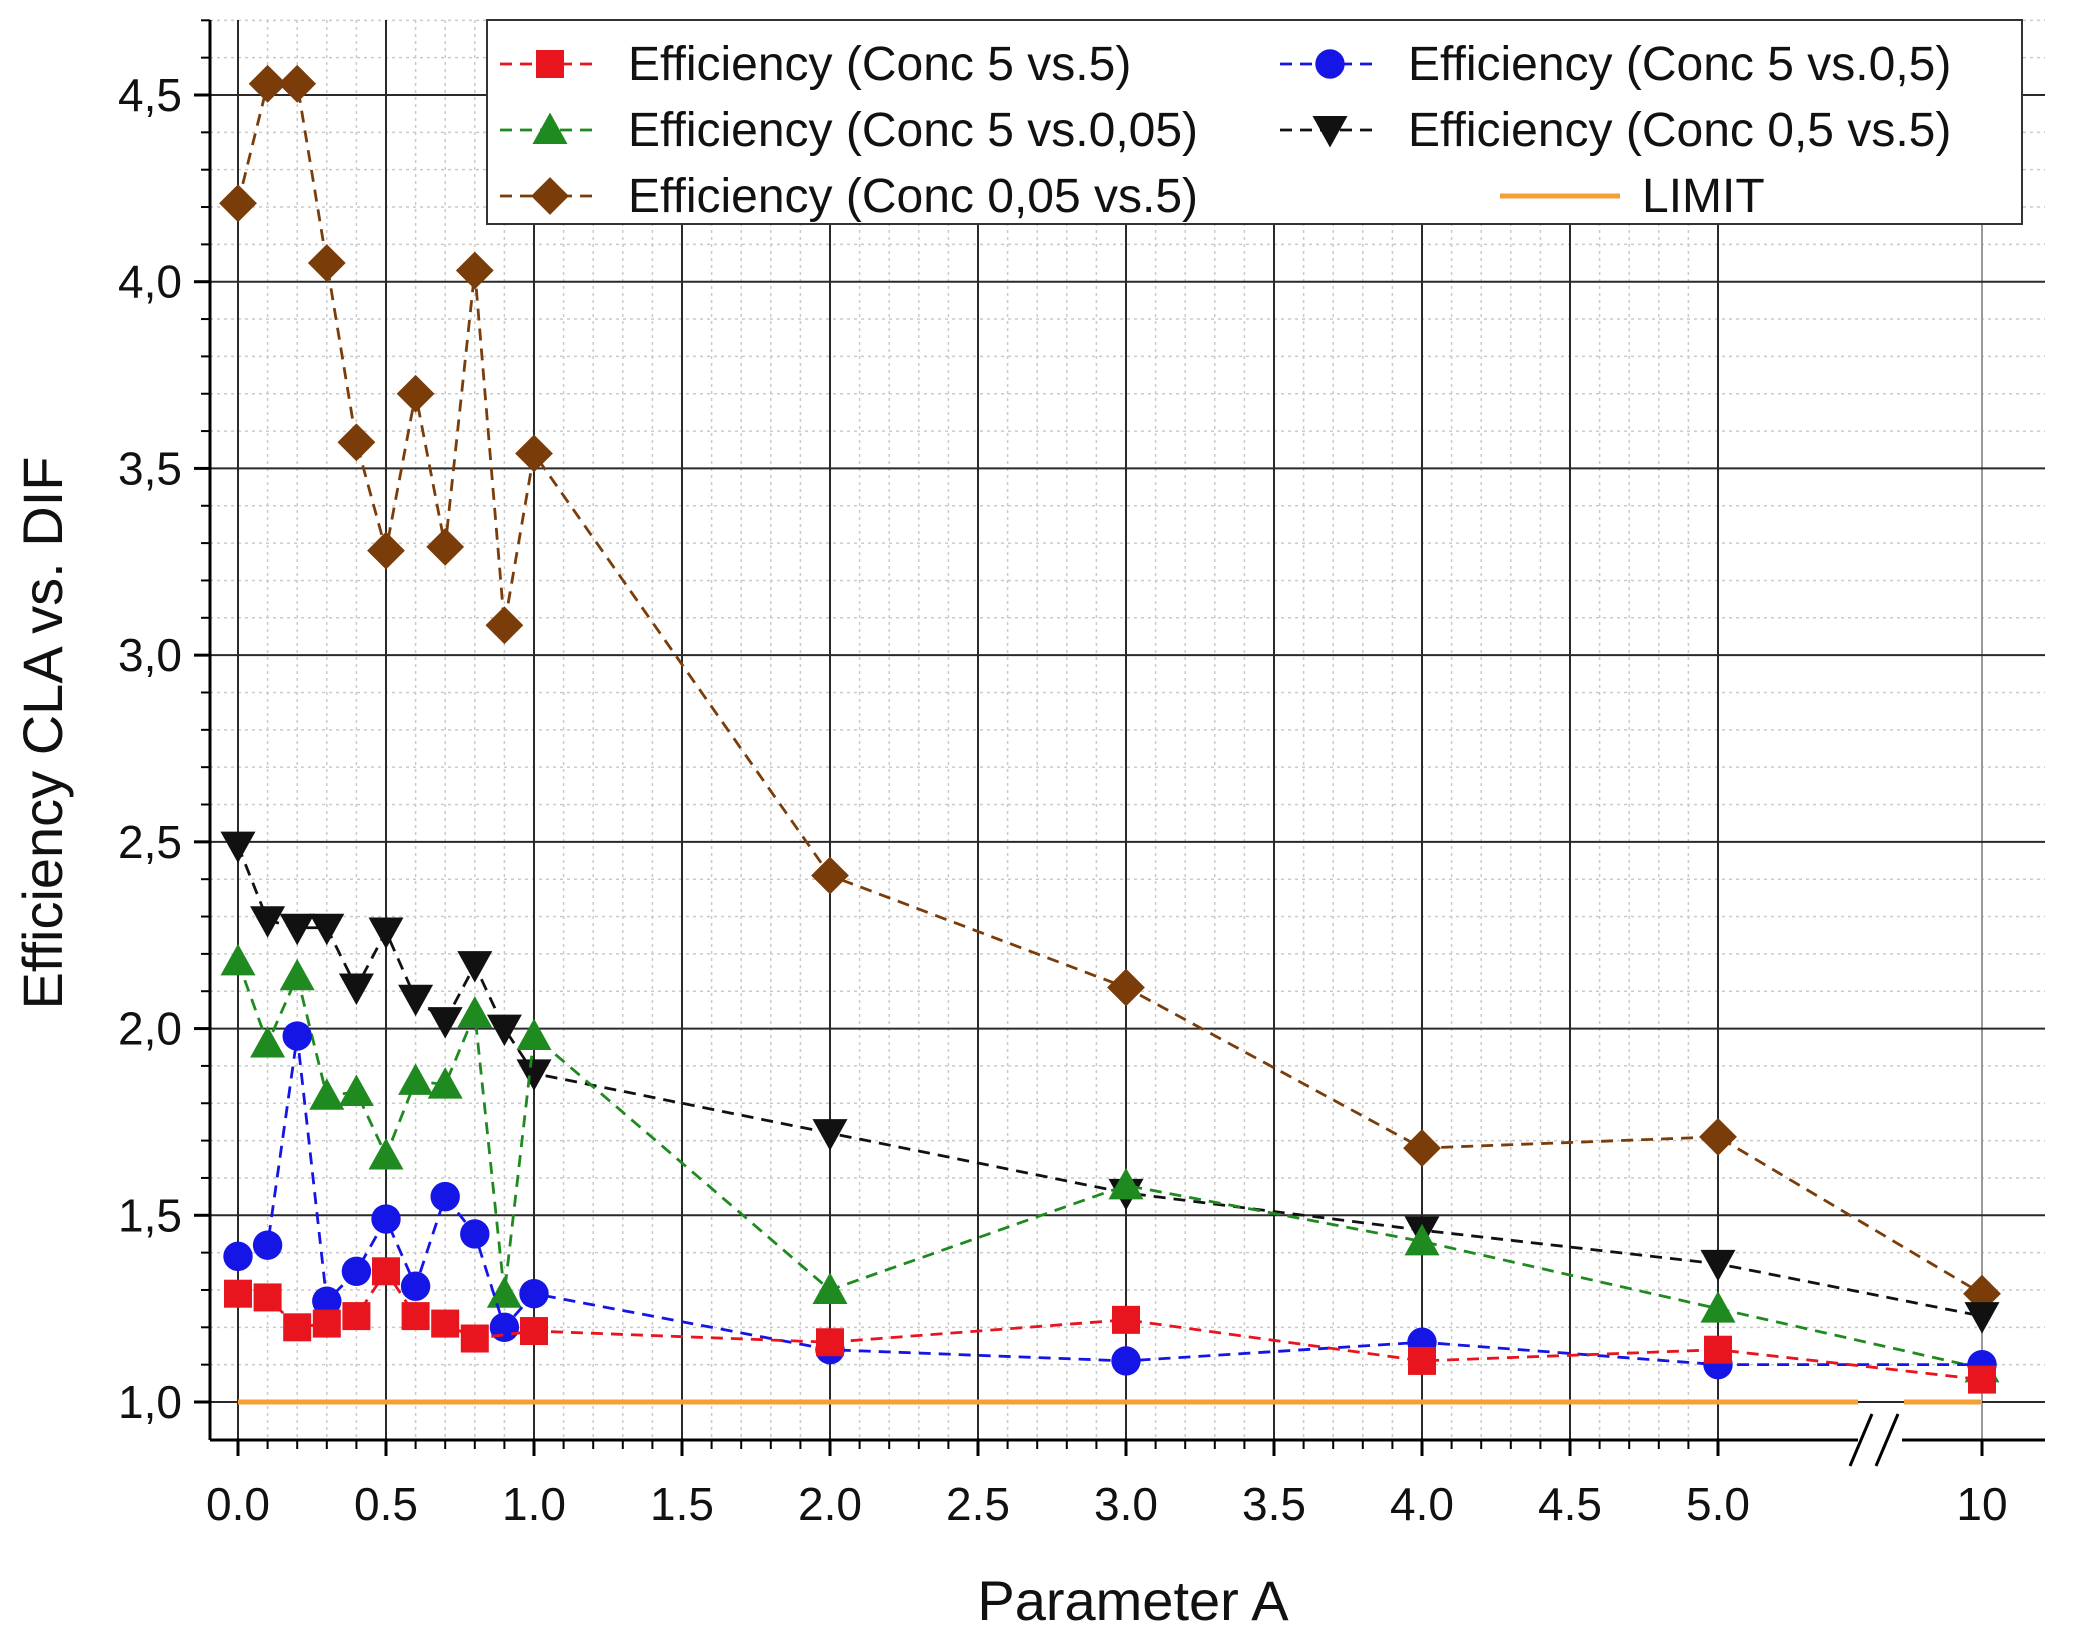 The height and width of the screenshot is (1646, 2091). Describe the element at coordinates (386, 1504) in the screenshot. I see `x-tick-label: 0.5` at that location.